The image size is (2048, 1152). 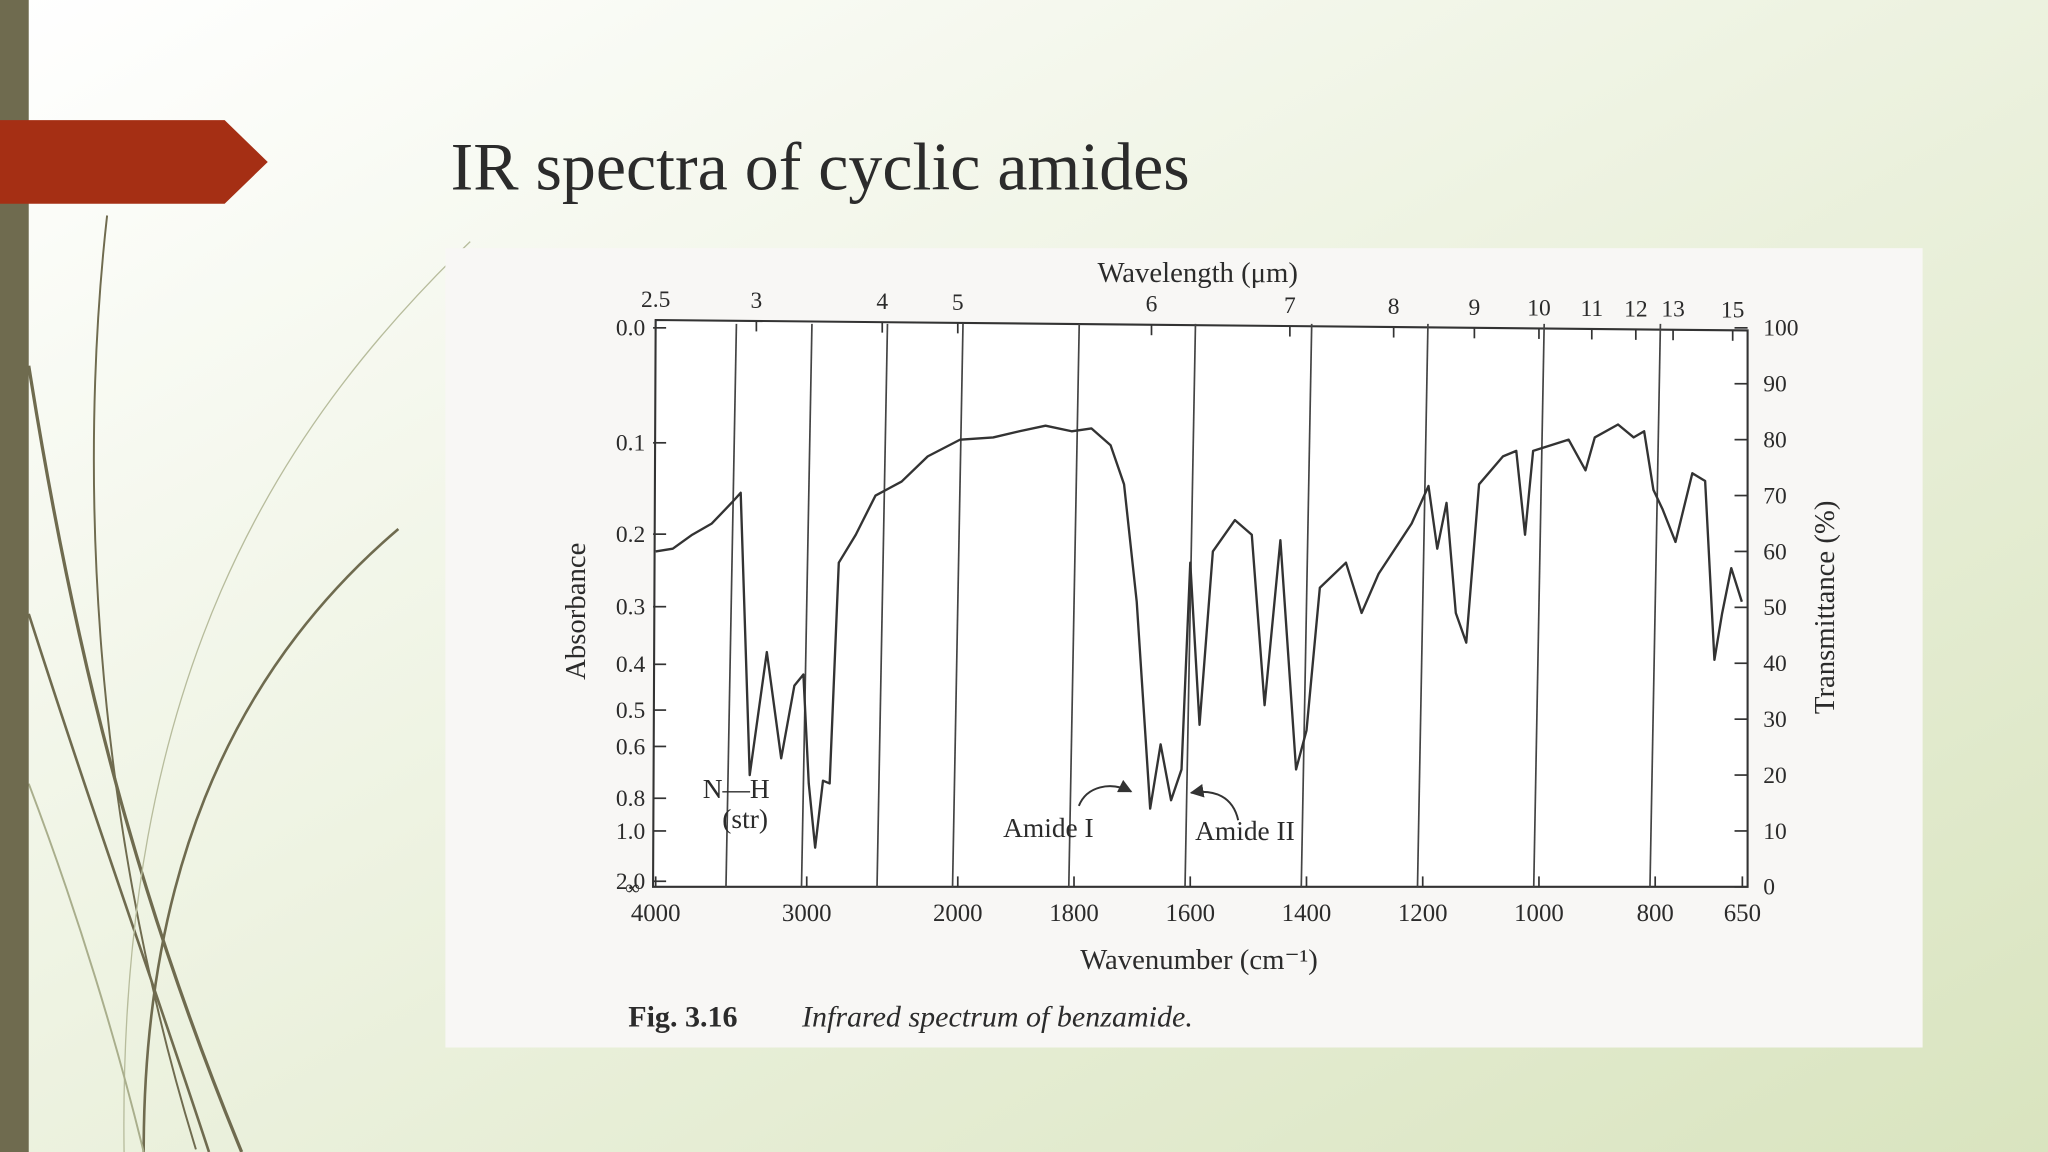 What do you see at coordinates (1636, 309) in the screenshot?
I see `x2-tick-label: 12` at bounding box center [1636, 309].